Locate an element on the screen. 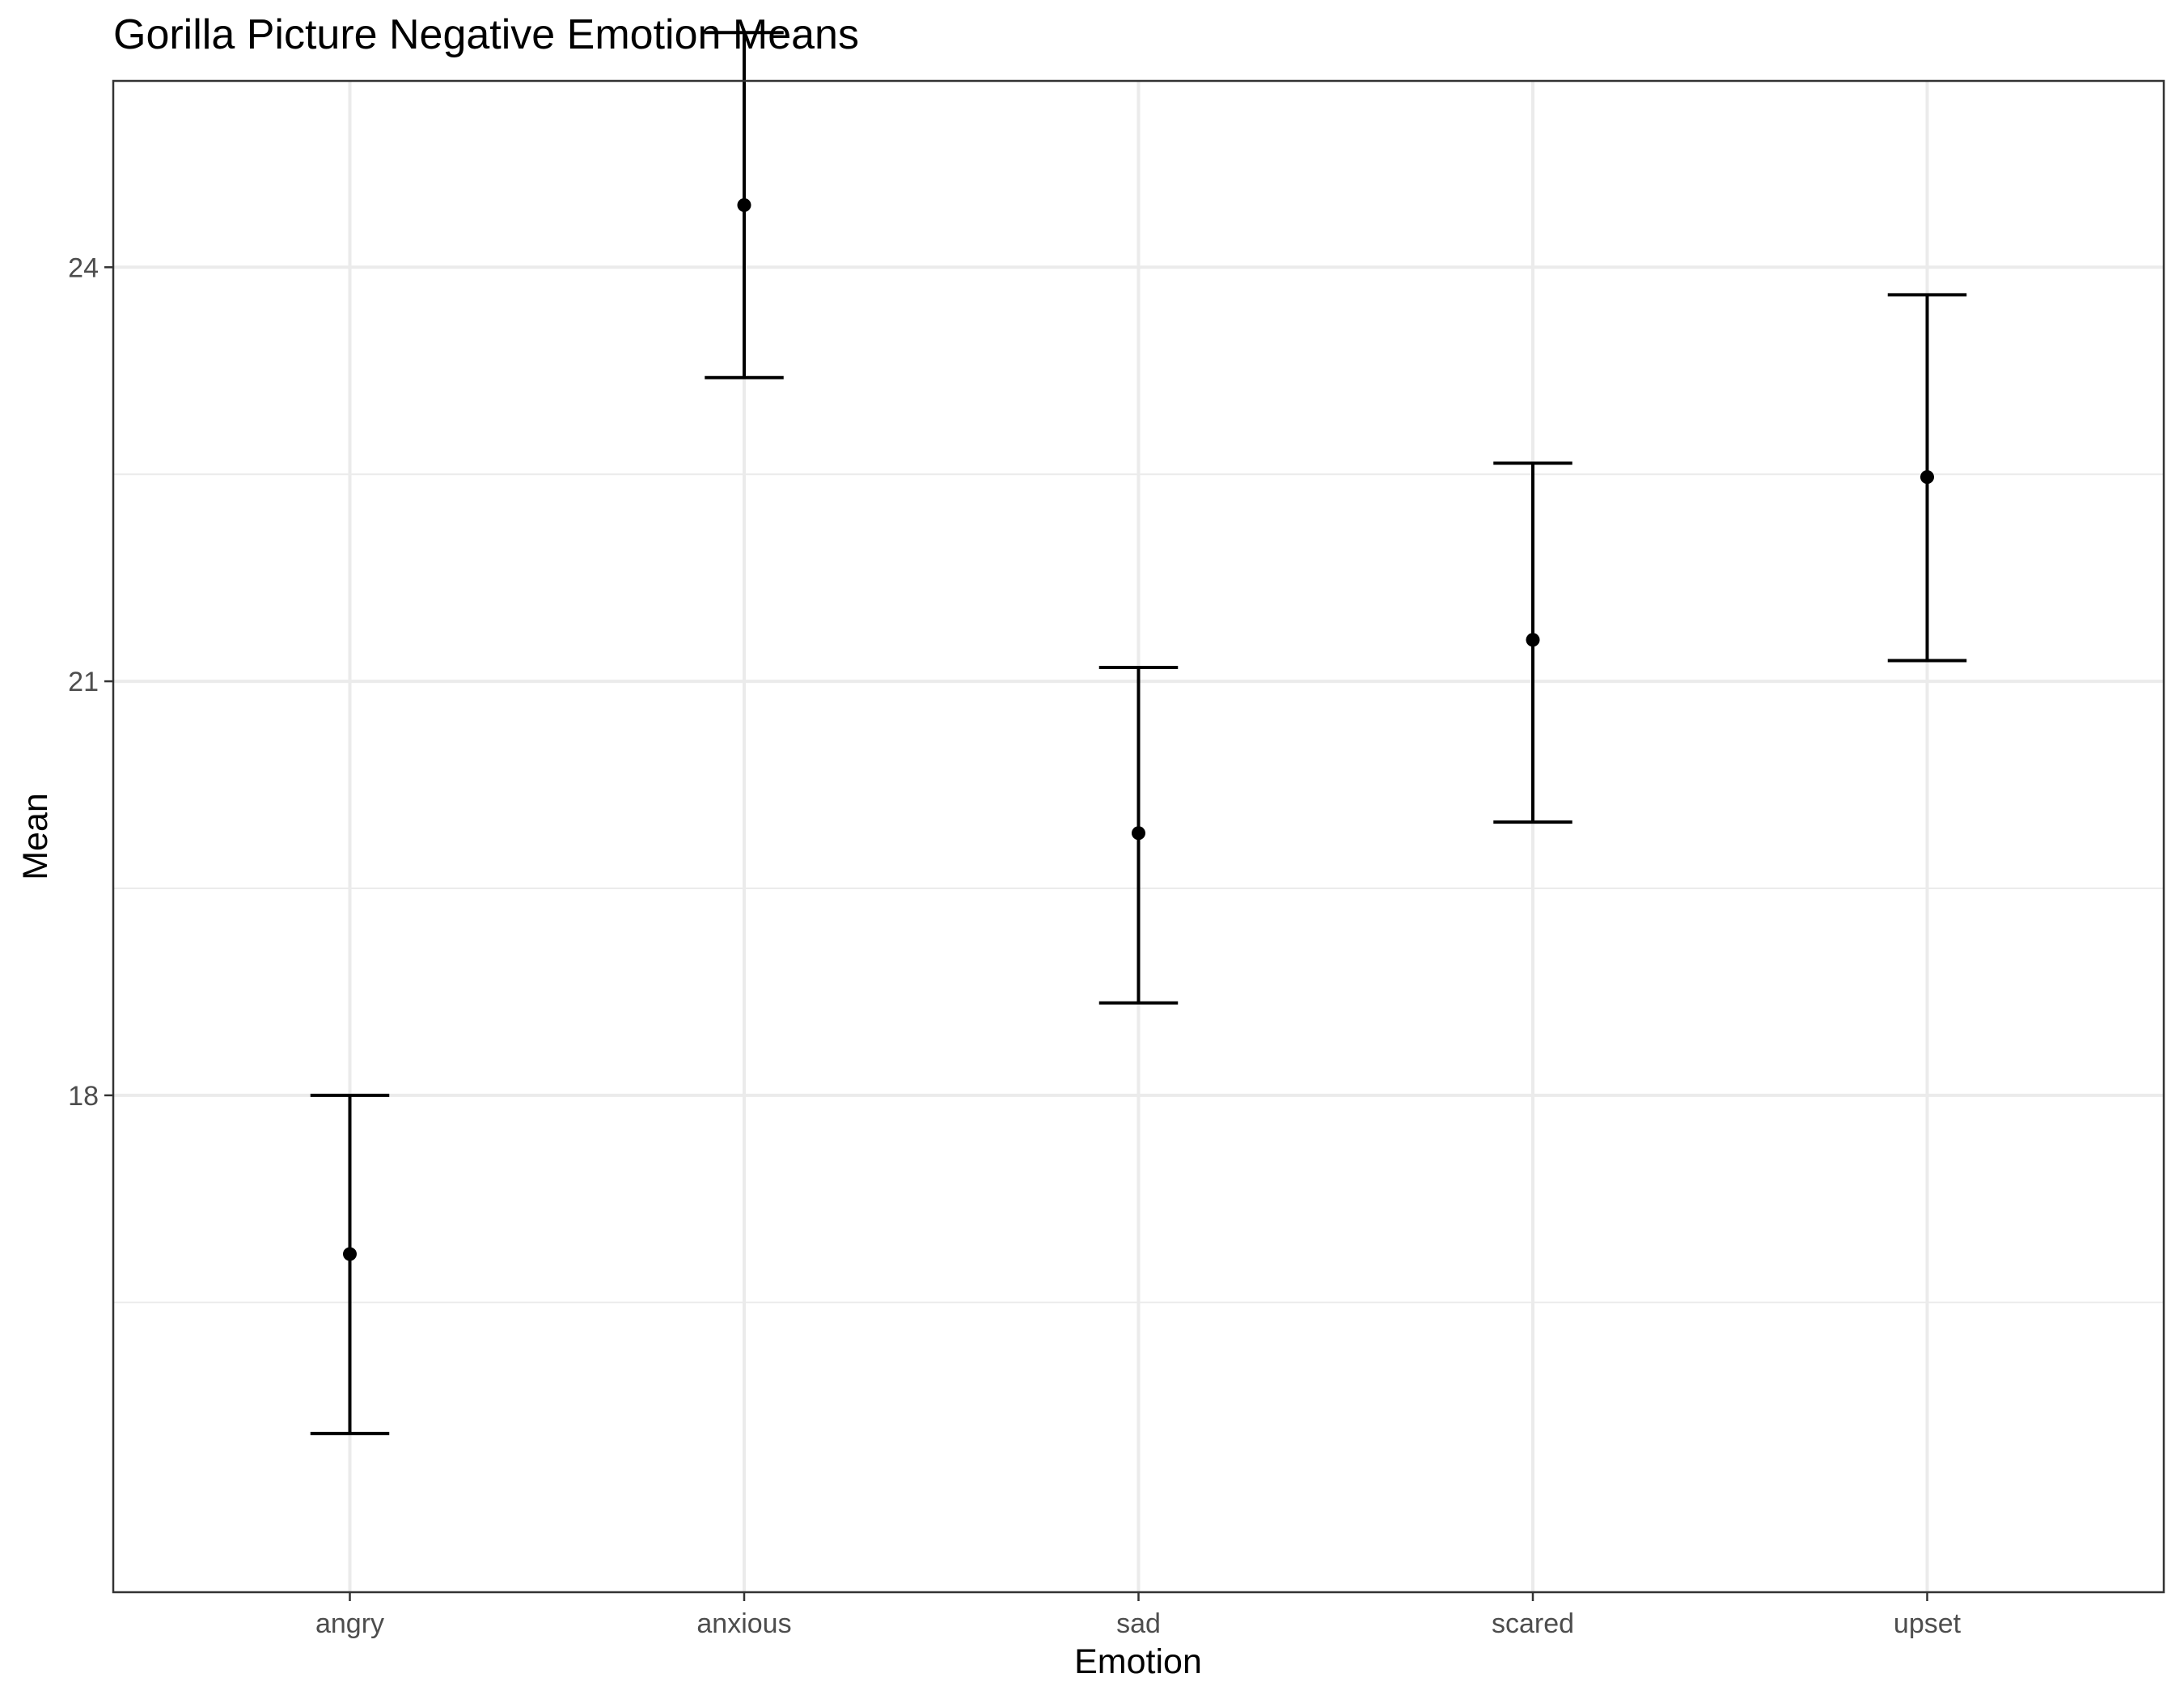 The image size is (2184, 1699). error-bar-angry is located at coordinates (350, 1264).